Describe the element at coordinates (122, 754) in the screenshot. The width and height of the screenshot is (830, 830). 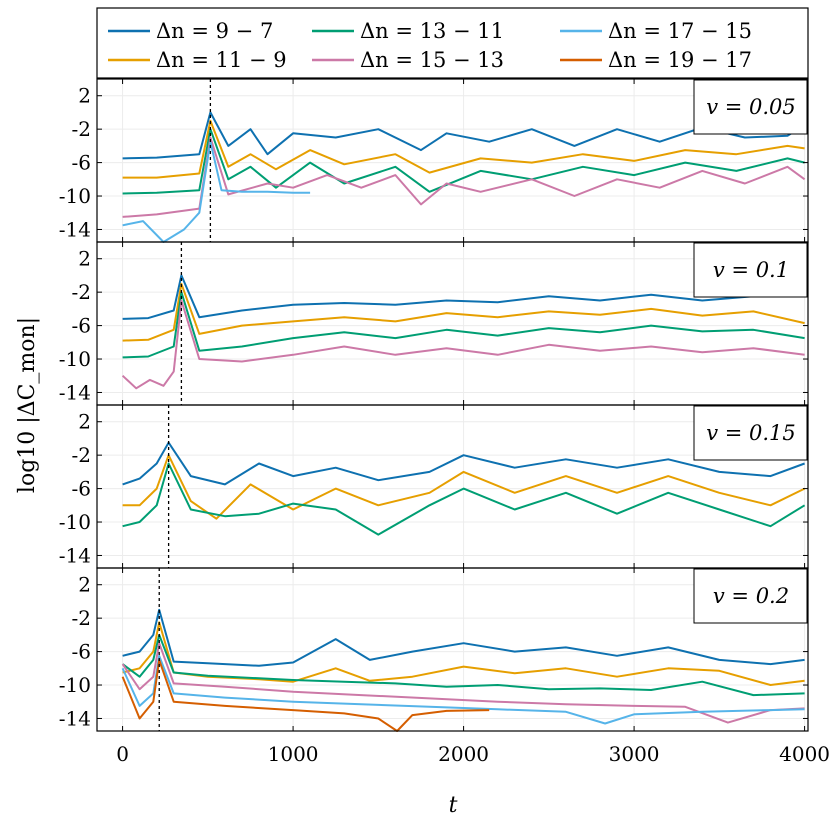
I see `x-tick-label: 0` at that location.